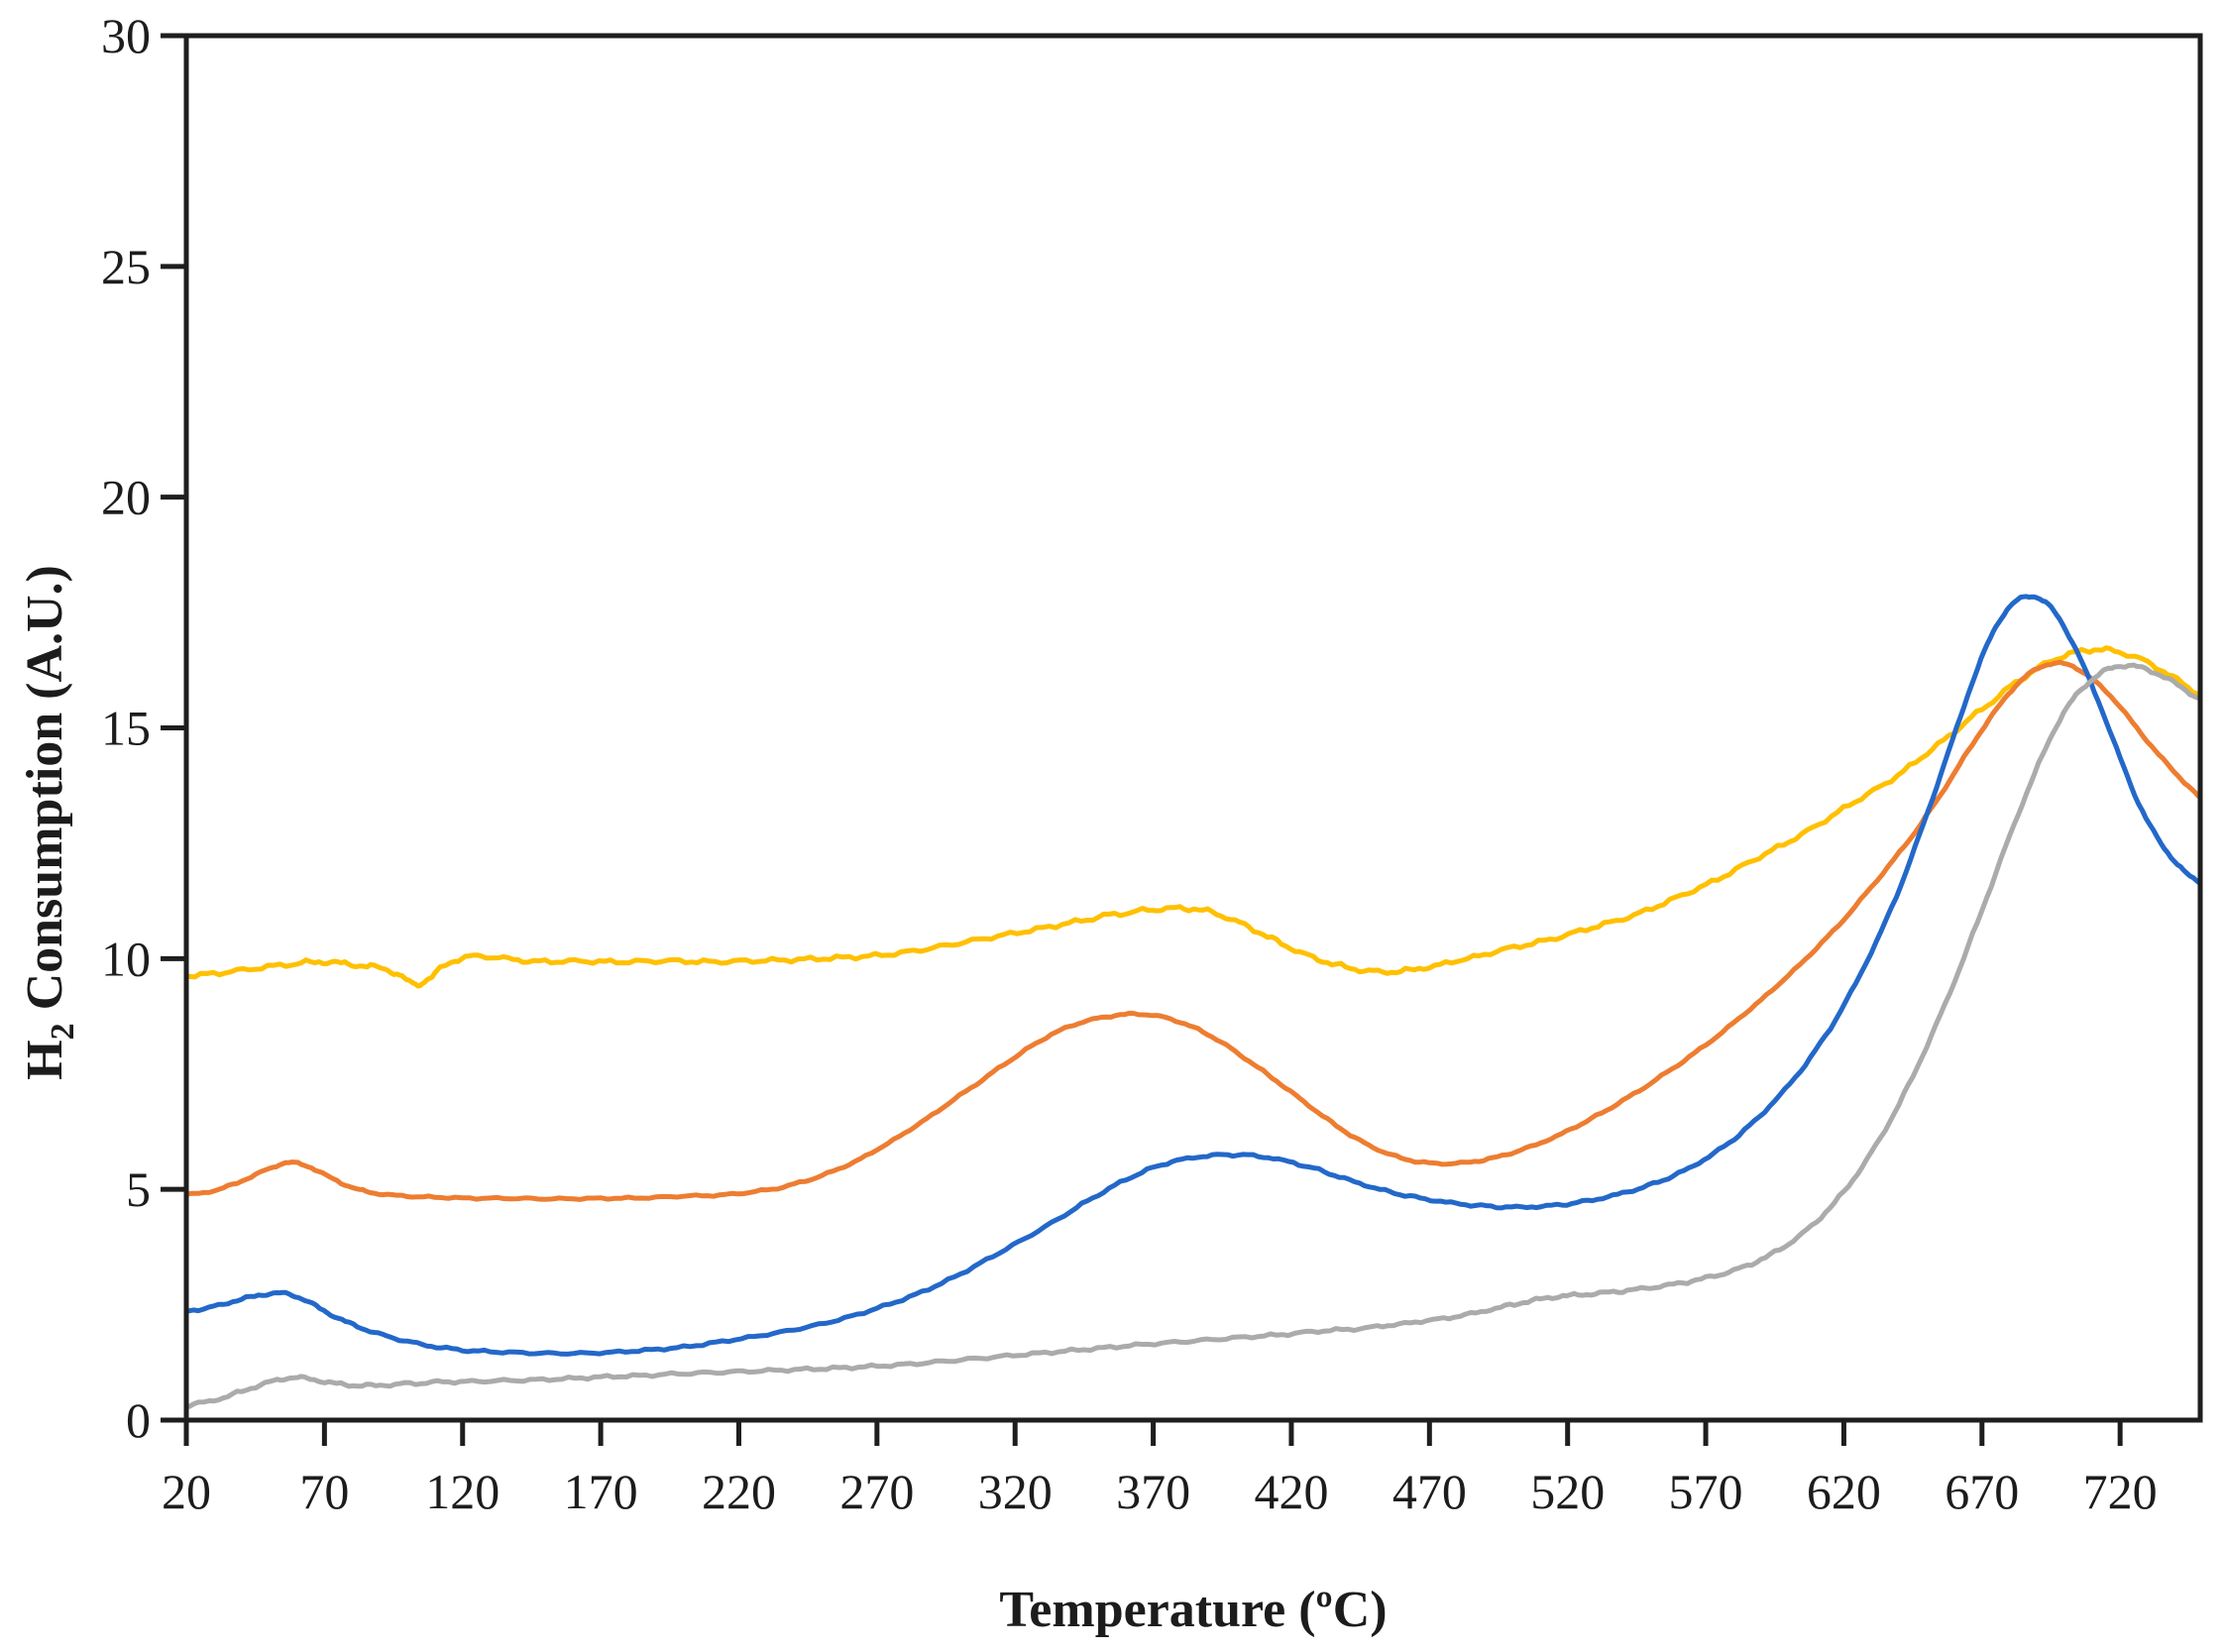 Image resolution: width=2225 pixels, height=1652 pixels. What do you see at coordinates (739, 1491) in the screenshot?
I see `x-tick-label: 220` at bounding box center [739, 1491].